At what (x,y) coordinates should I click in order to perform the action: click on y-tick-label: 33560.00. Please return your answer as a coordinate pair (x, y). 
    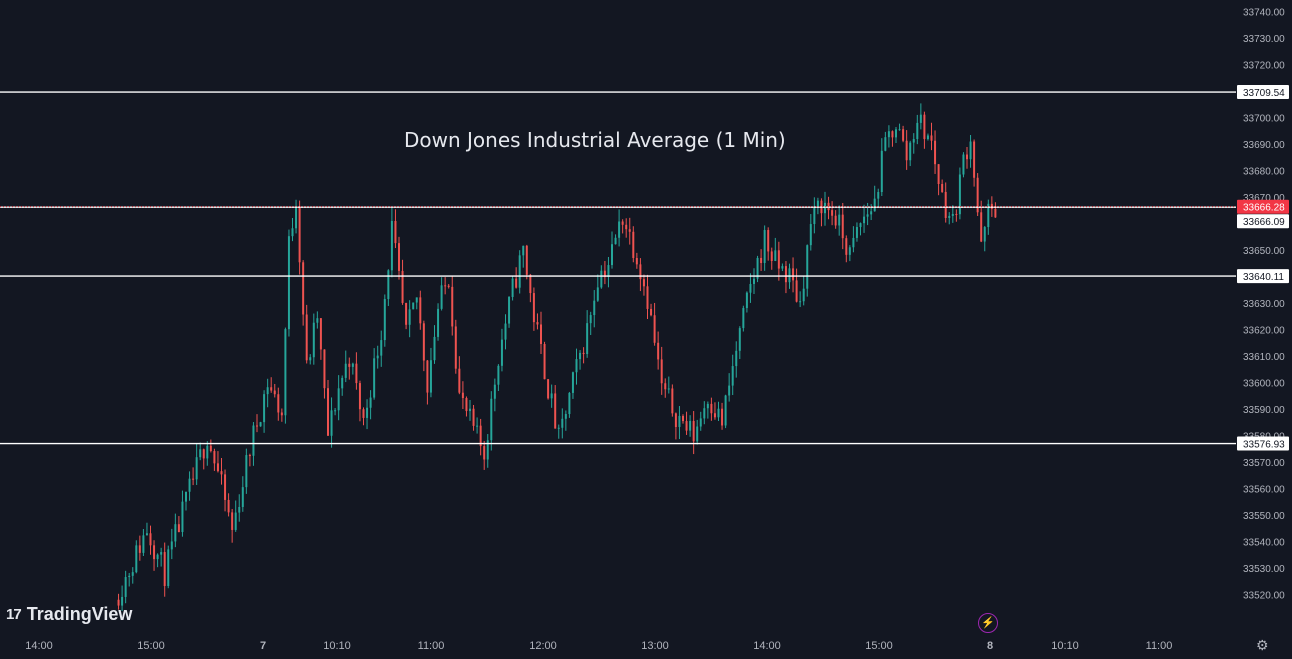
    Looking at the image, I should click on (1264, 489).